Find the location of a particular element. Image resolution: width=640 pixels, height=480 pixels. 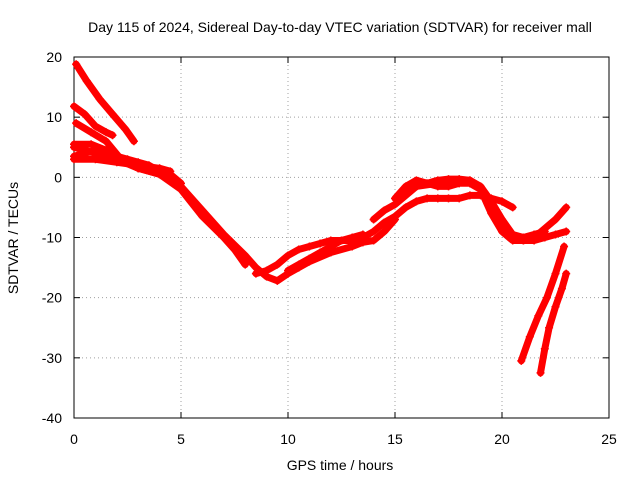

y-tick-labels: 20 10 0 -10 -20 -30 -40 is located at coordinates (52, 237).